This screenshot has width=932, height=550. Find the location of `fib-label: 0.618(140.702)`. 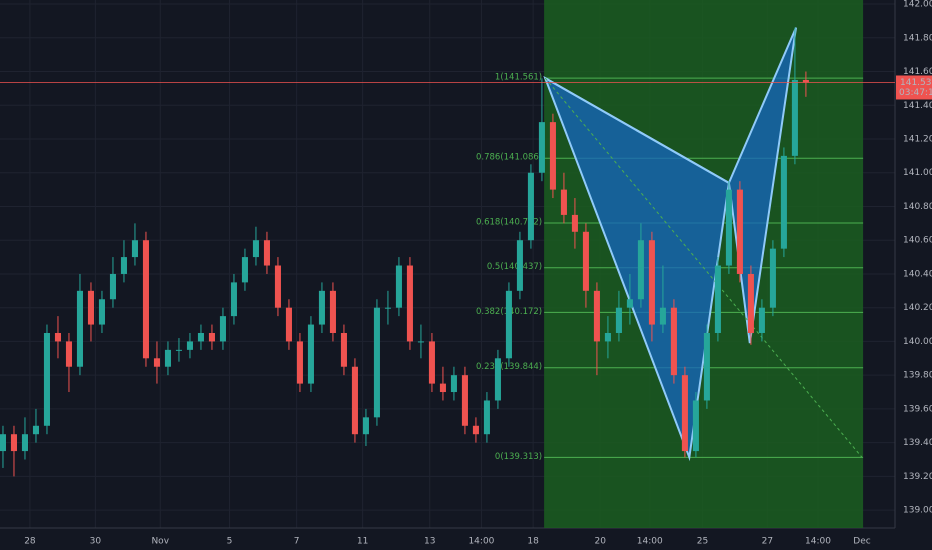

fib-label: 0.618(140.702) is located at coordinates (509, 223).